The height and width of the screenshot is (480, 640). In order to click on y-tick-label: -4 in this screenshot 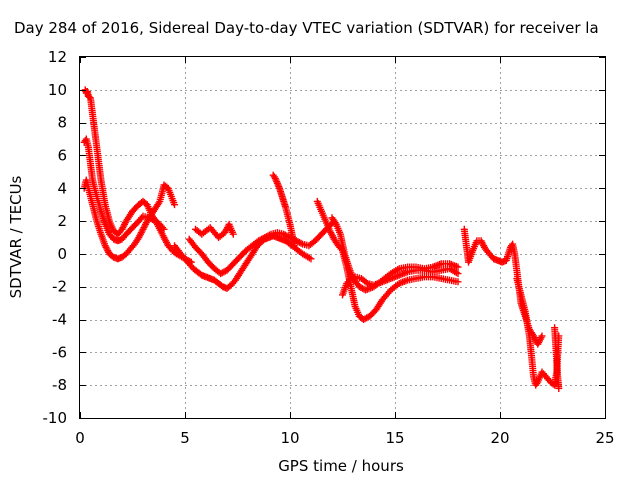, I will do `click(59, 320)`.